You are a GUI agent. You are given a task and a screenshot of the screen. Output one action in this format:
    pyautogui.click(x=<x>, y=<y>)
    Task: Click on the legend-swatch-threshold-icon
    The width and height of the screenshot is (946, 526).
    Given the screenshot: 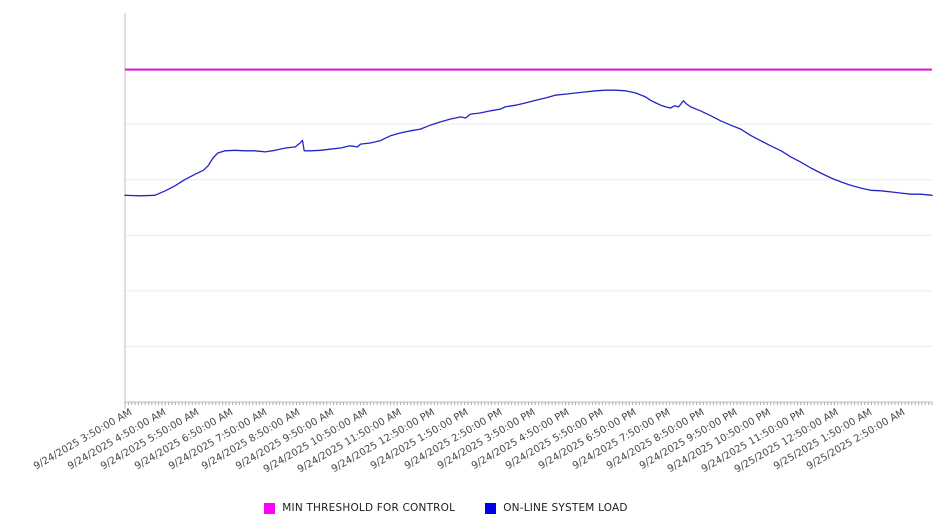 What is the action you would take?
    pyautogui.click(x=270, y=508)
    